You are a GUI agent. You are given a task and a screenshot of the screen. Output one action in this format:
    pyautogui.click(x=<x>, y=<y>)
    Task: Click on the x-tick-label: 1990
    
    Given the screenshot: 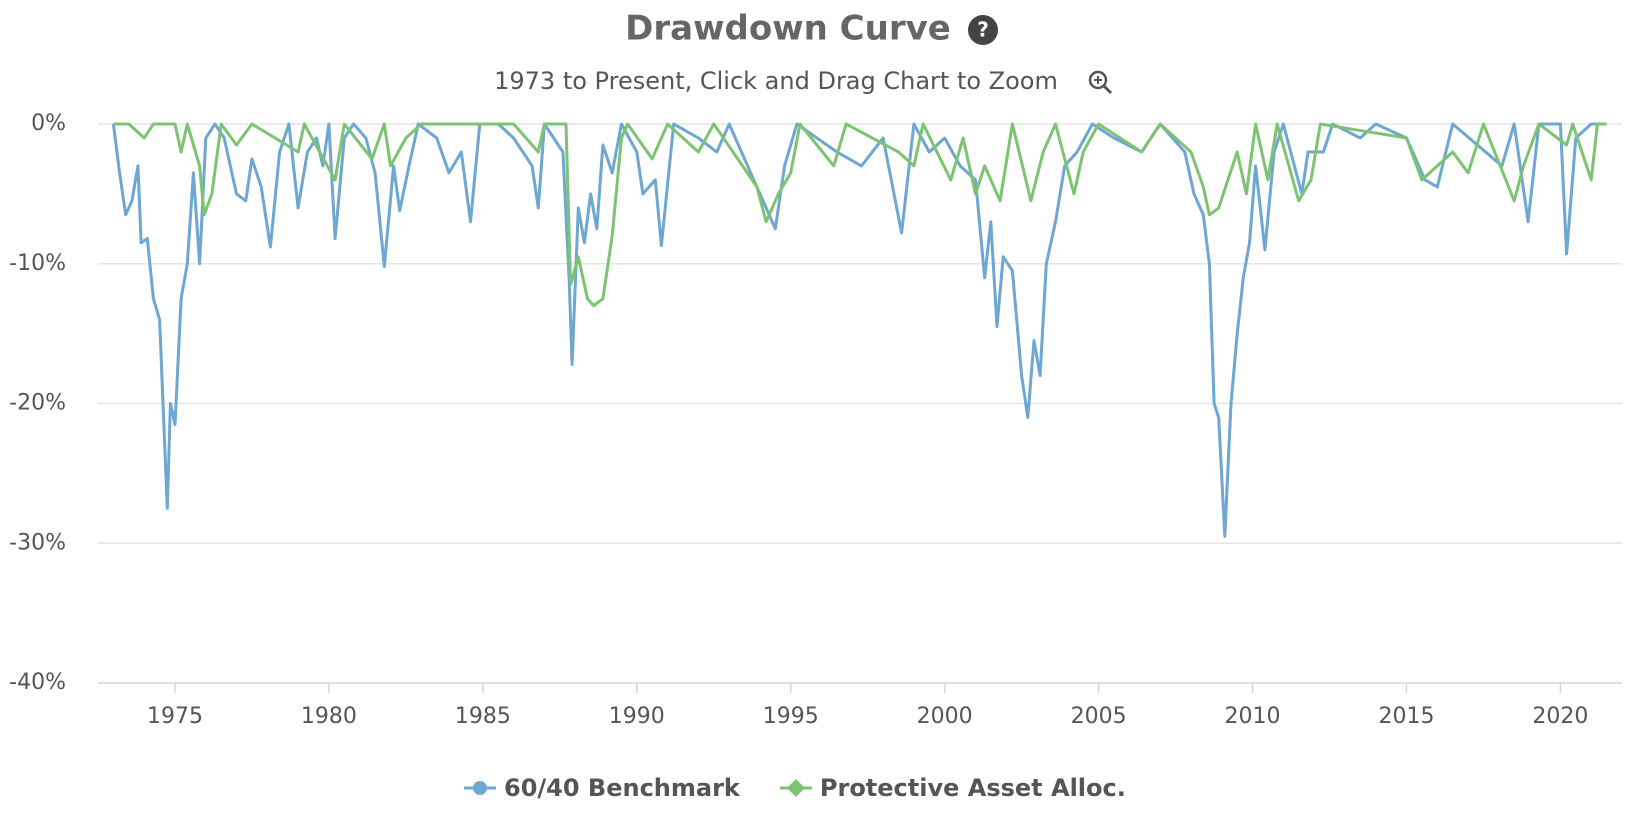 What is the action you would take?
    pyautogui.click(x=637, y=716)
    